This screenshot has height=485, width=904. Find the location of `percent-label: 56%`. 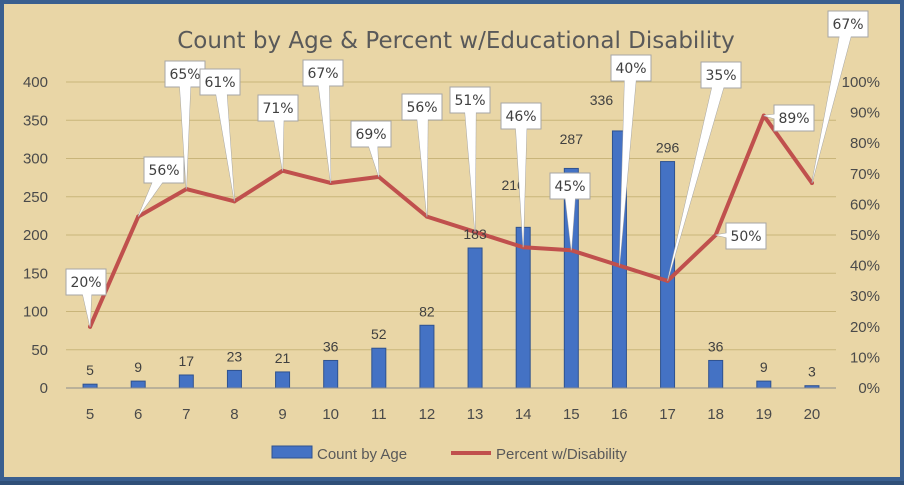

percent-label: 56% is located at coordinates (421, 108).